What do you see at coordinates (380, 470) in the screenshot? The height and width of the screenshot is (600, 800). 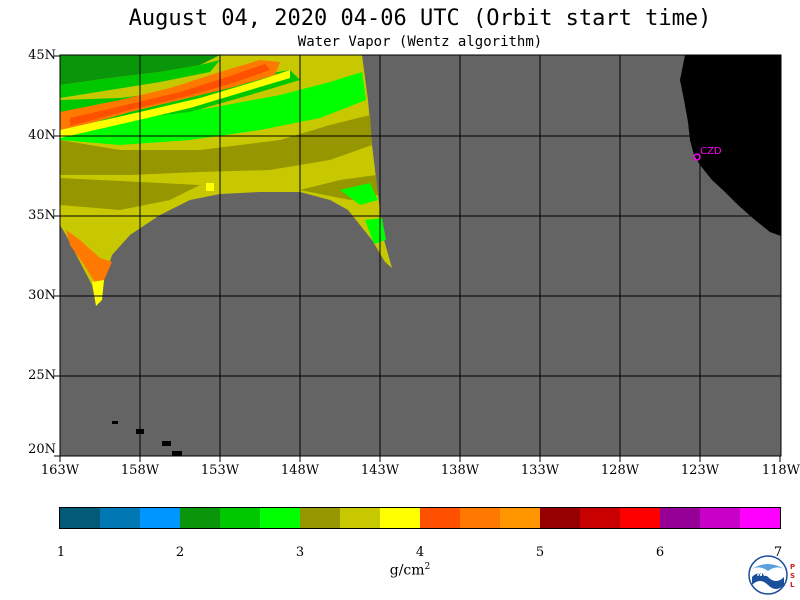 I see `lon-label-143w: 143W` at bounding box center [380, 470].